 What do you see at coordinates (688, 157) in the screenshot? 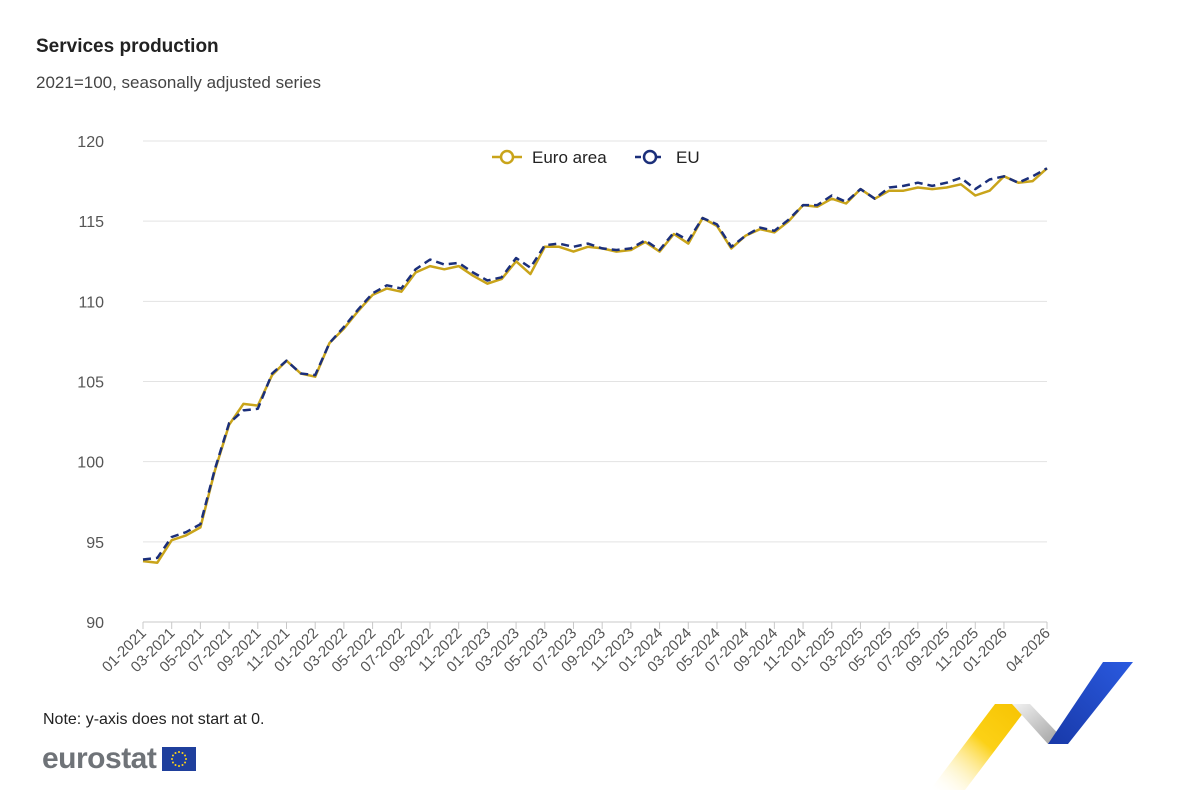
I see `legend-item-eu-label: EU` at bounding box center [688, 157].